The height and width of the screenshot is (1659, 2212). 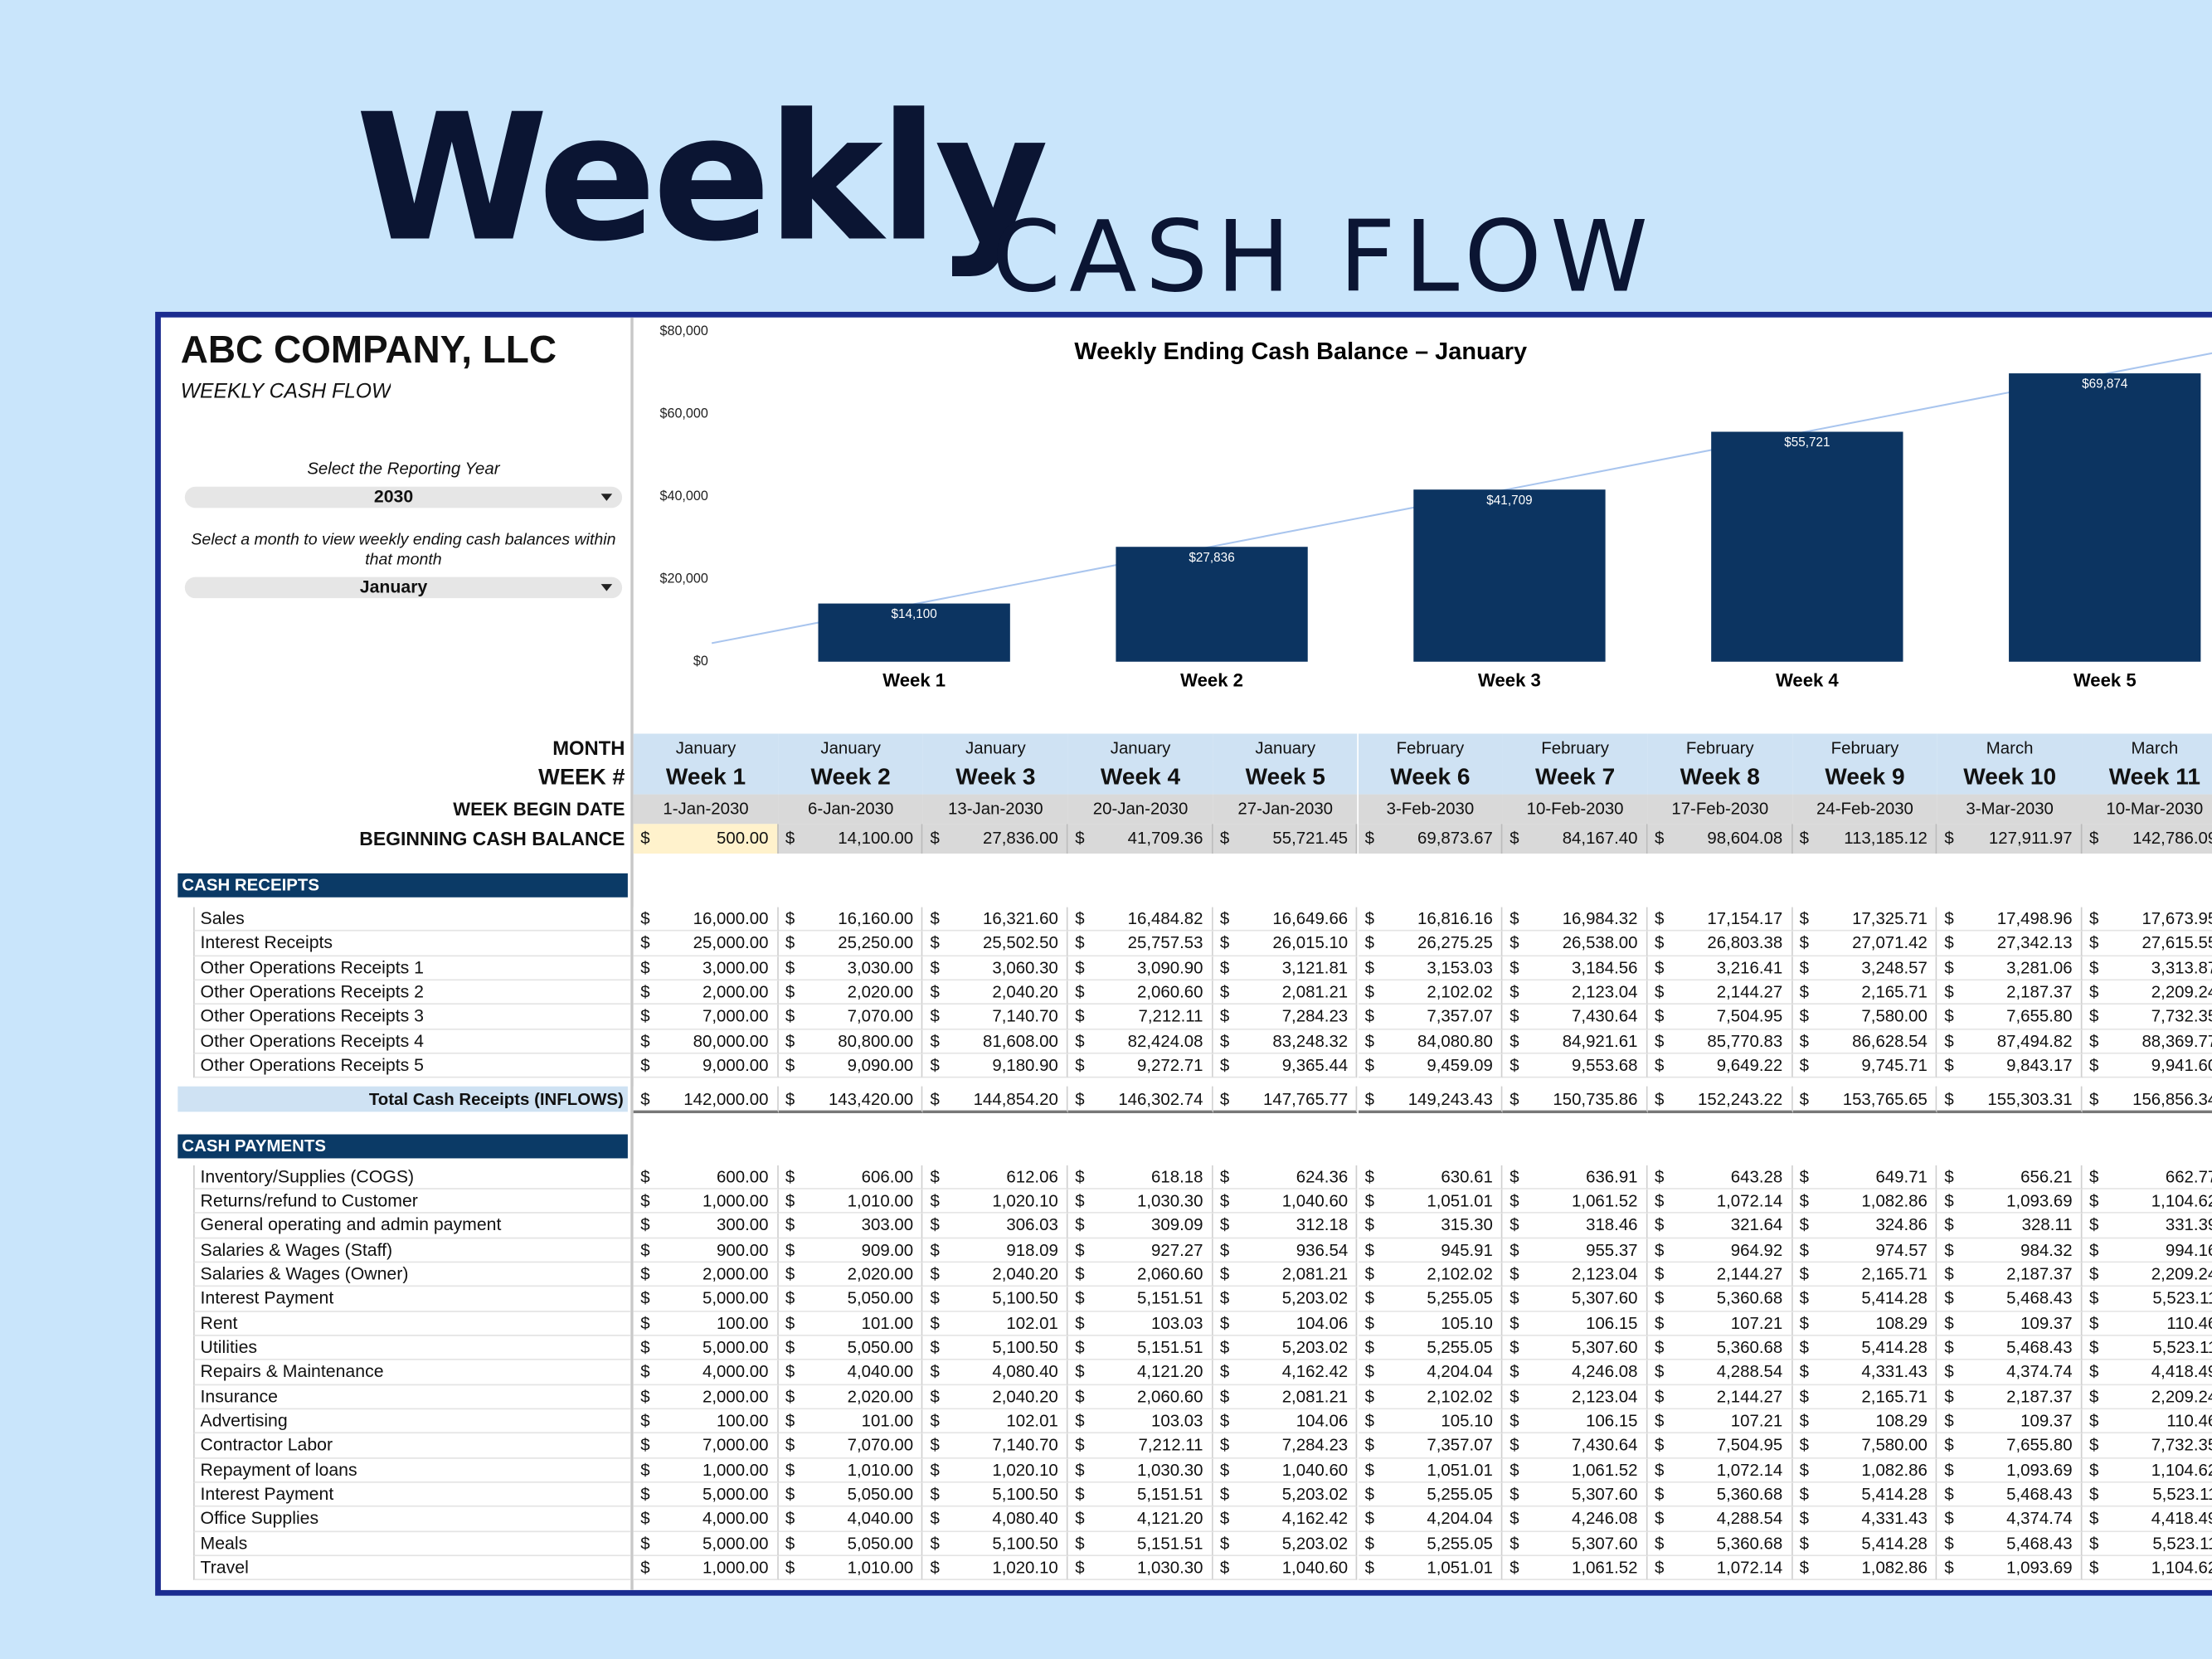 What do you see at coordinates (683, 413) in the screenshot?
I see `y-tick-label: $60,000` at bounding box center [683, 413].